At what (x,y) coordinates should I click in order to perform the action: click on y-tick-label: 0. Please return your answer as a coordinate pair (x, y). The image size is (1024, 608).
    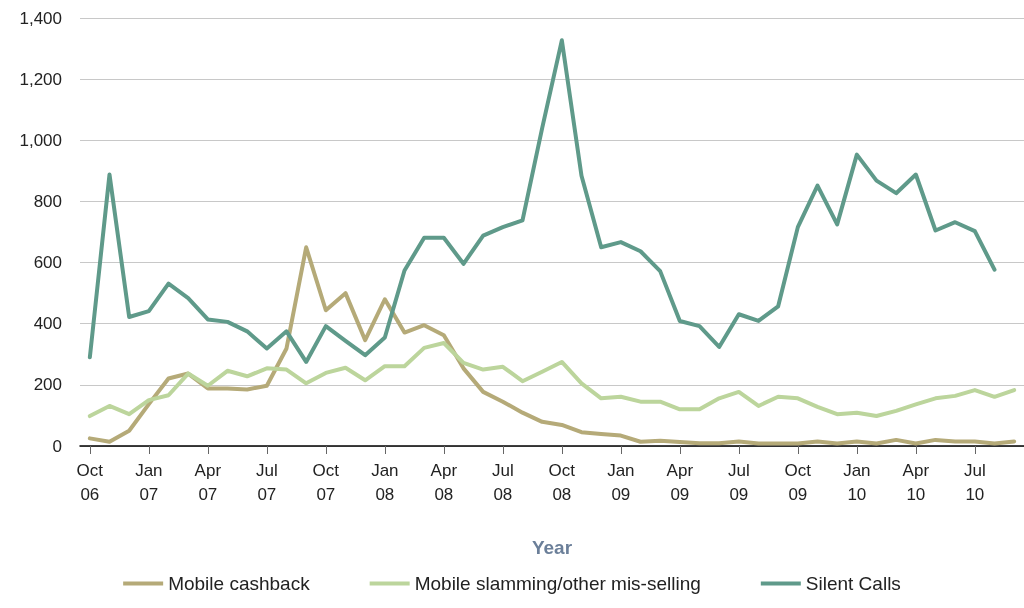
    Looking at the image, I should click on (57, 446).